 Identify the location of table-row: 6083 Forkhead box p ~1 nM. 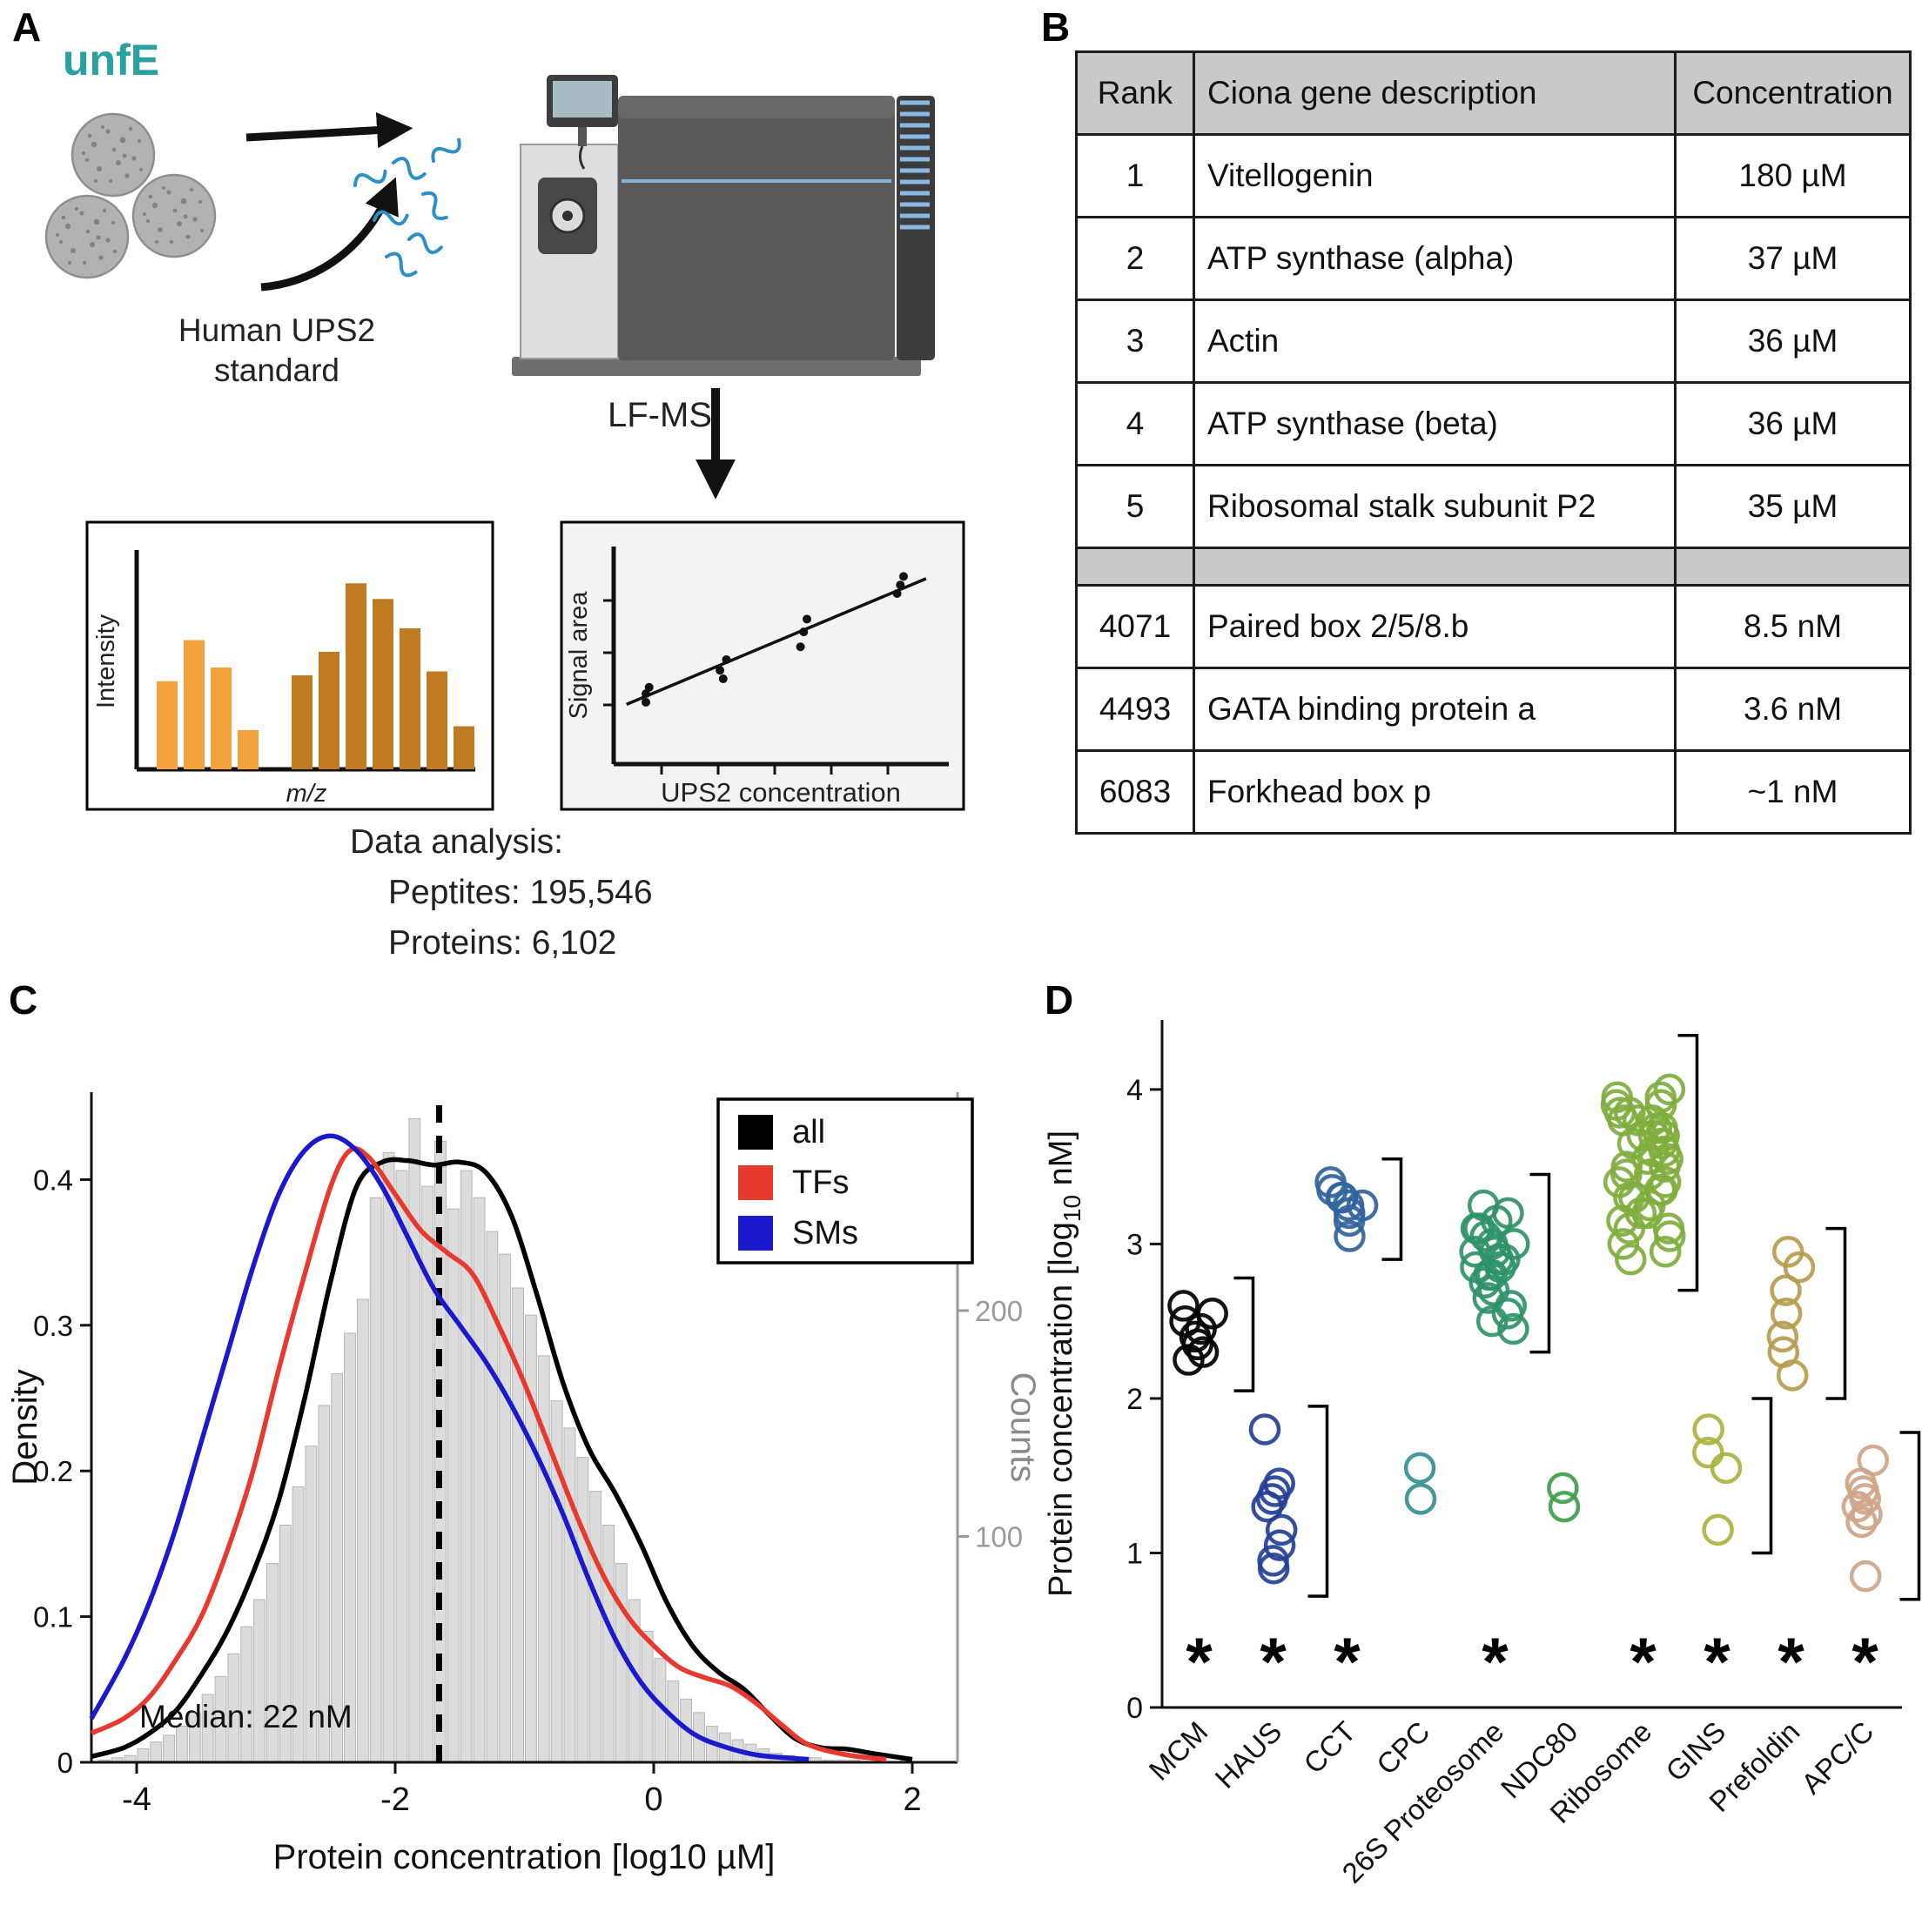
(1493, 792).